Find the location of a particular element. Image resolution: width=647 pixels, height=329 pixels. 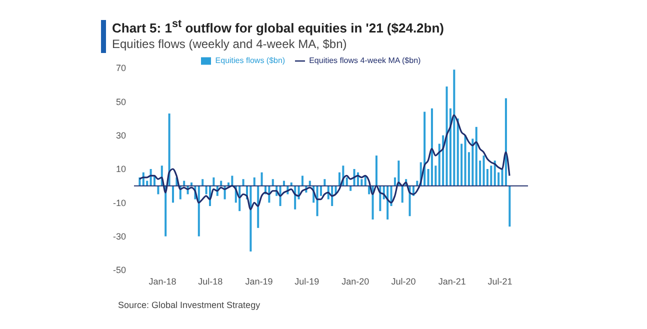

x-tick-label: Jan-19 is located at coordinates (259, 281).